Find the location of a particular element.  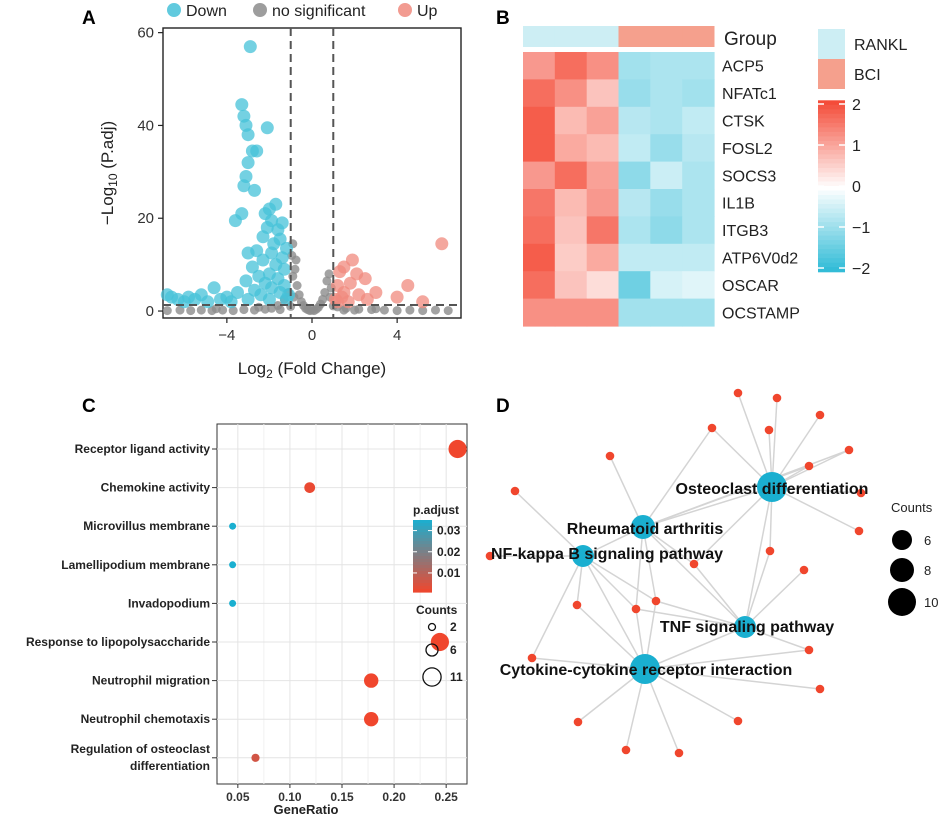

row-label-1: NFATc1 is located at coordinates (749, 94).